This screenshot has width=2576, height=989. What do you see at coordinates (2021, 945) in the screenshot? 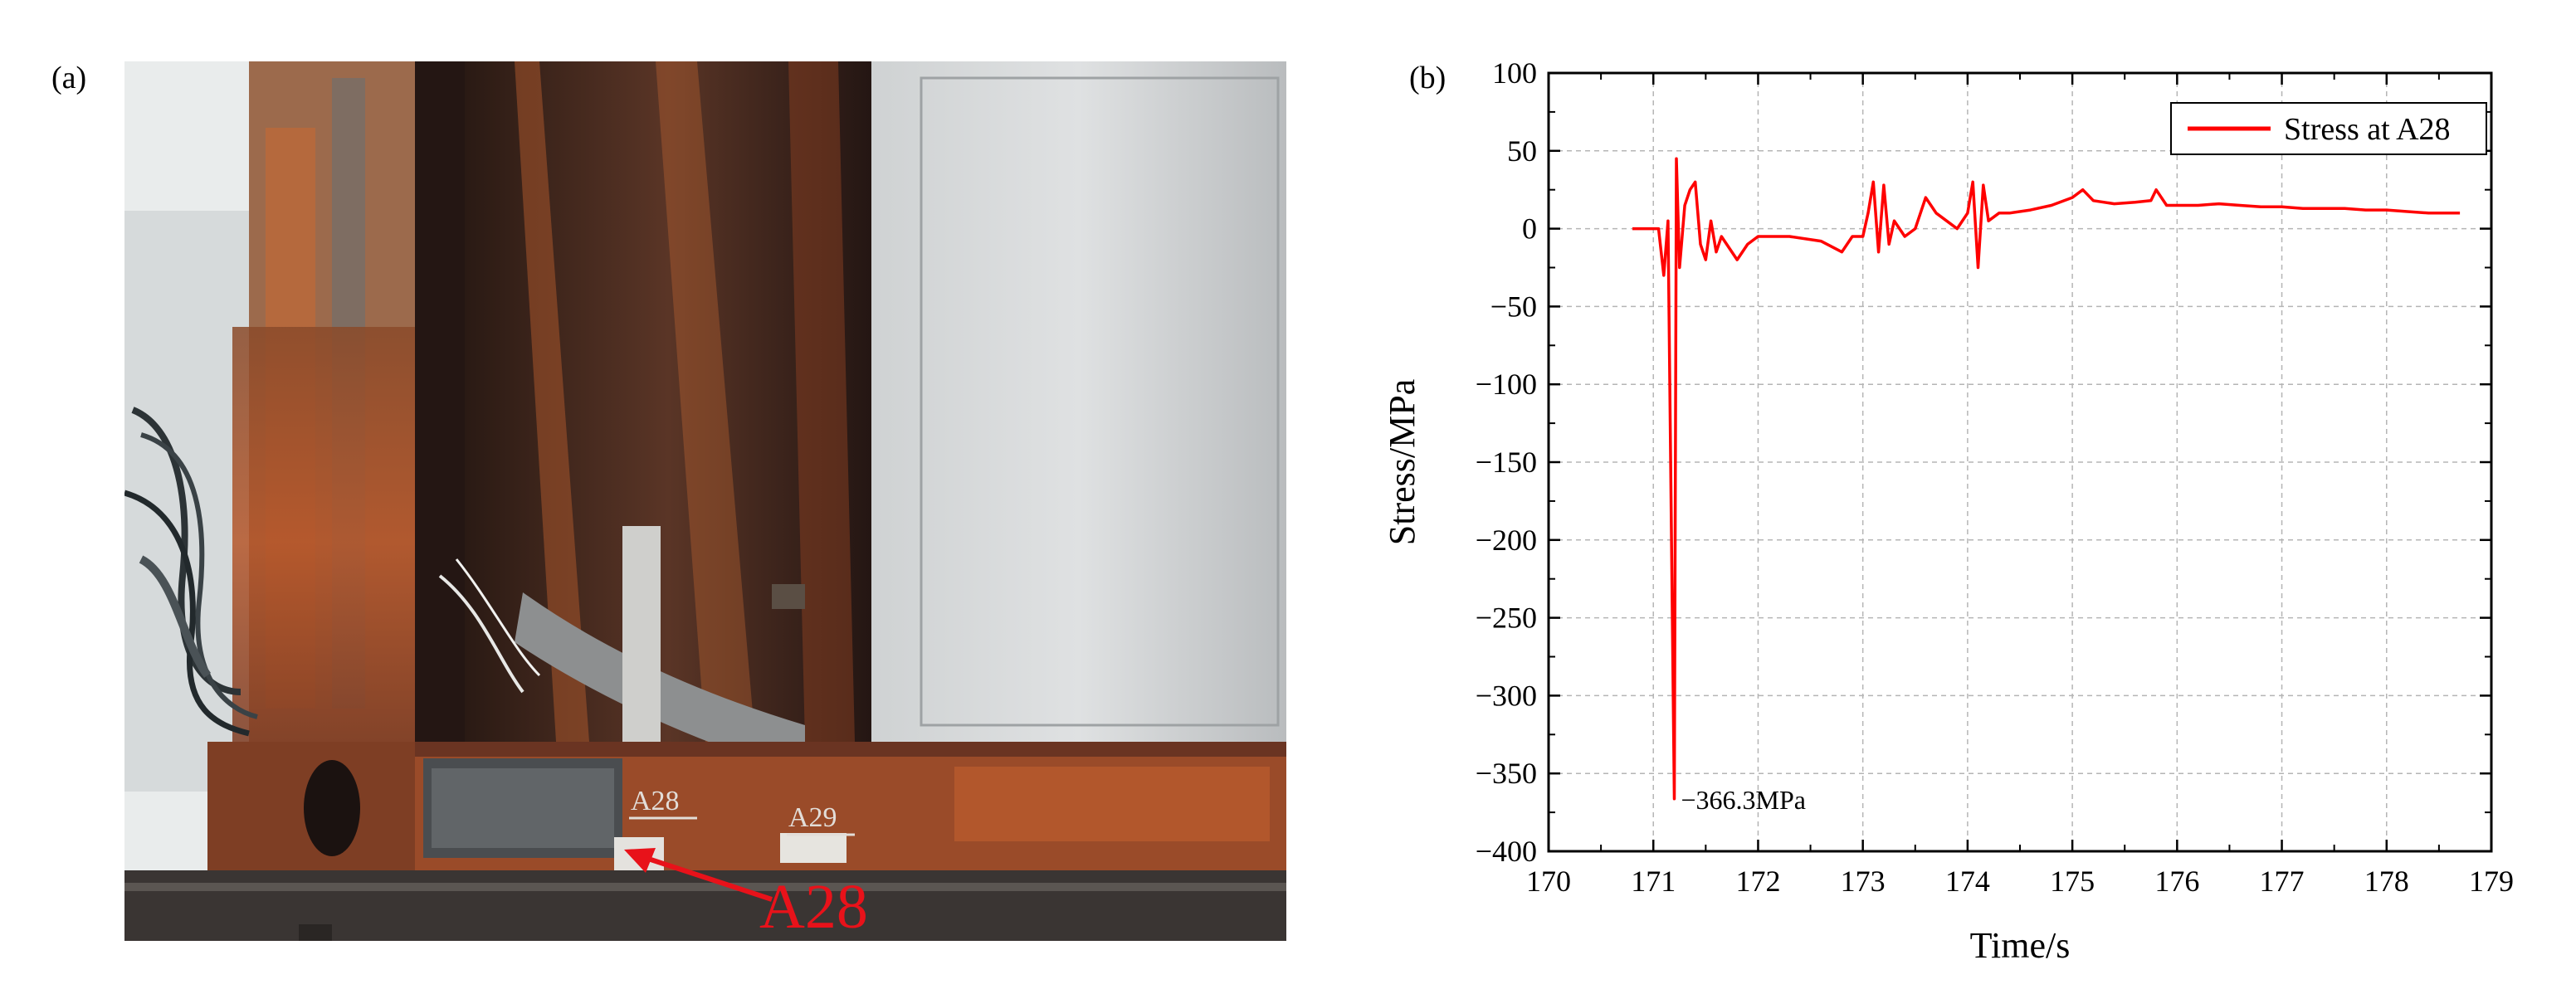
I see `x-axis-label: Time/s` at bounding box center [2021, 945].